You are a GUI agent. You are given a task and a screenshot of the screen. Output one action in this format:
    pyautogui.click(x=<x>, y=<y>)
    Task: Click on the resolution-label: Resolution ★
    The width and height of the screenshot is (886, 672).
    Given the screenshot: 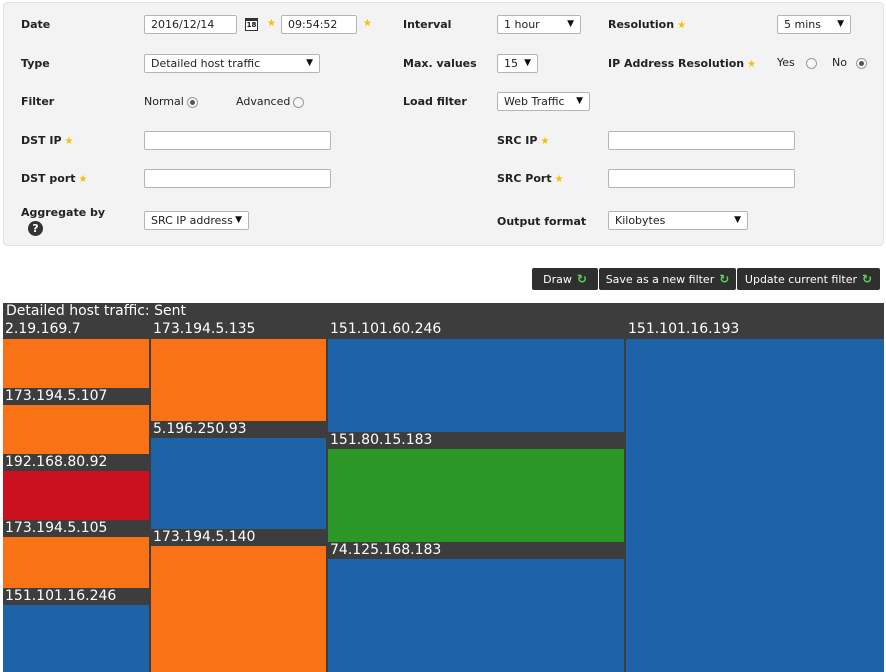 What is the action you would take?
    pyautogui.click(x=647, y=24)
    